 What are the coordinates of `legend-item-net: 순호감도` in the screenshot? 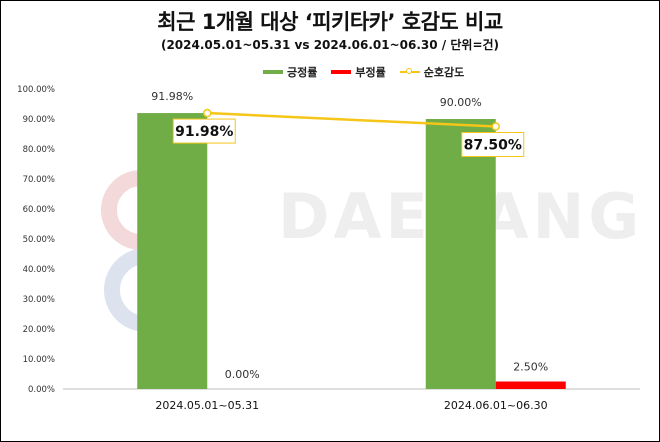 It's located at (432, 72).